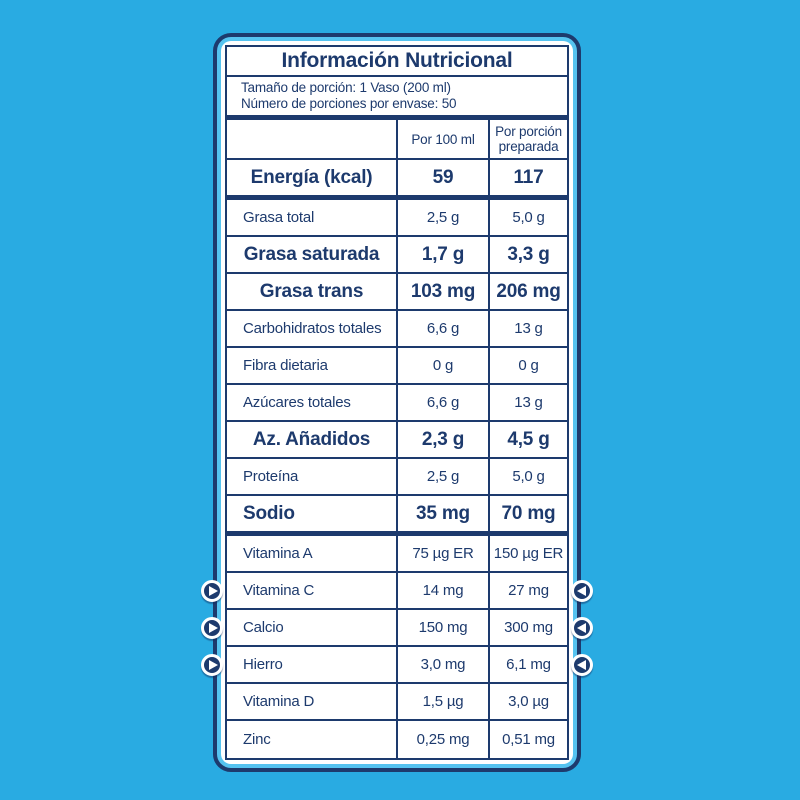 The height and width of the screenshot is (800, 800). What do you see at coordinates (311, 177) in the screenshot?
I see `nutrient-name: Energía (kcal)` at bounding box center [311, 177].